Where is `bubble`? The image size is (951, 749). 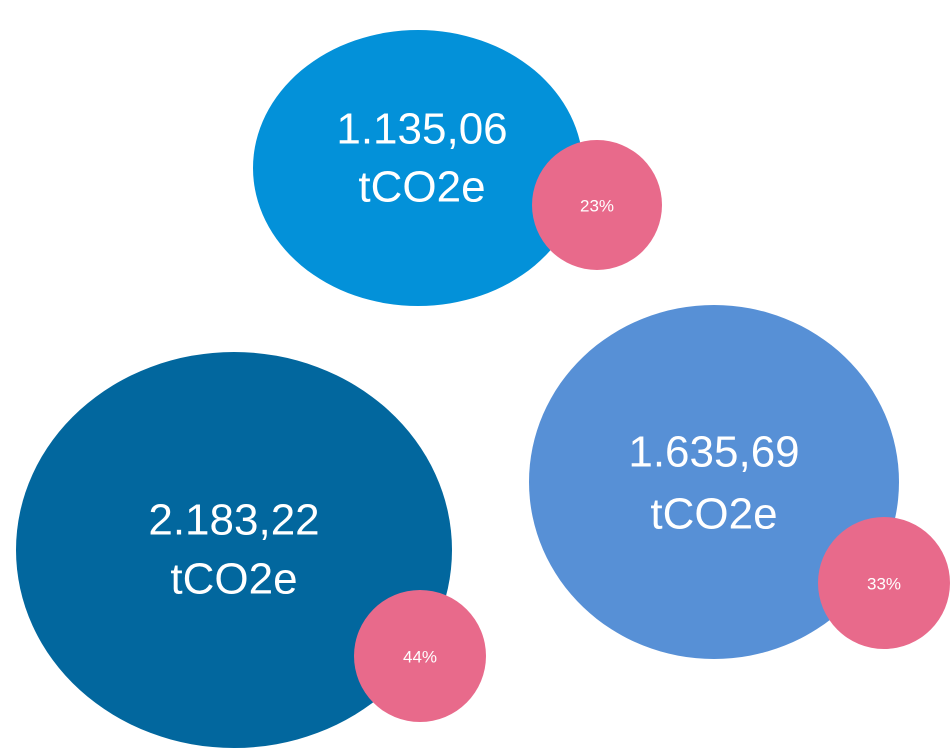 bubble is located at coordinates (418, 168).